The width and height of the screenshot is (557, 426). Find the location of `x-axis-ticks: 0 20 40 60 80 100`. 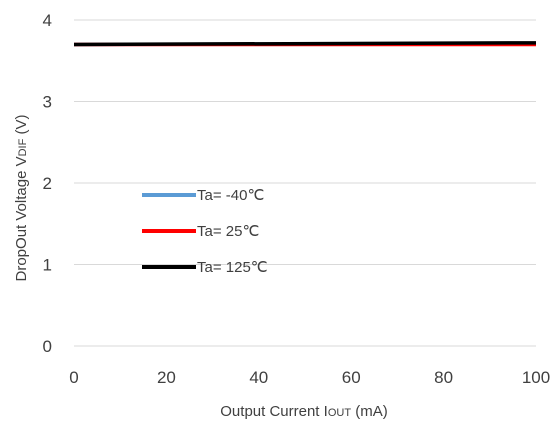

x-axis-ticks: 0 20 40 60 80 100 is located at coordinates (309, 377).